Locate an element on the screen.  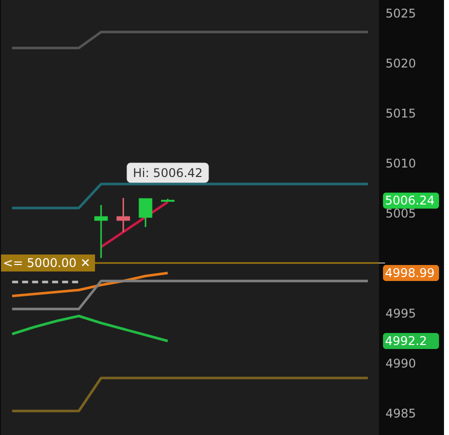
y-tick-label: 4990 is located at coordinates (401, 363).